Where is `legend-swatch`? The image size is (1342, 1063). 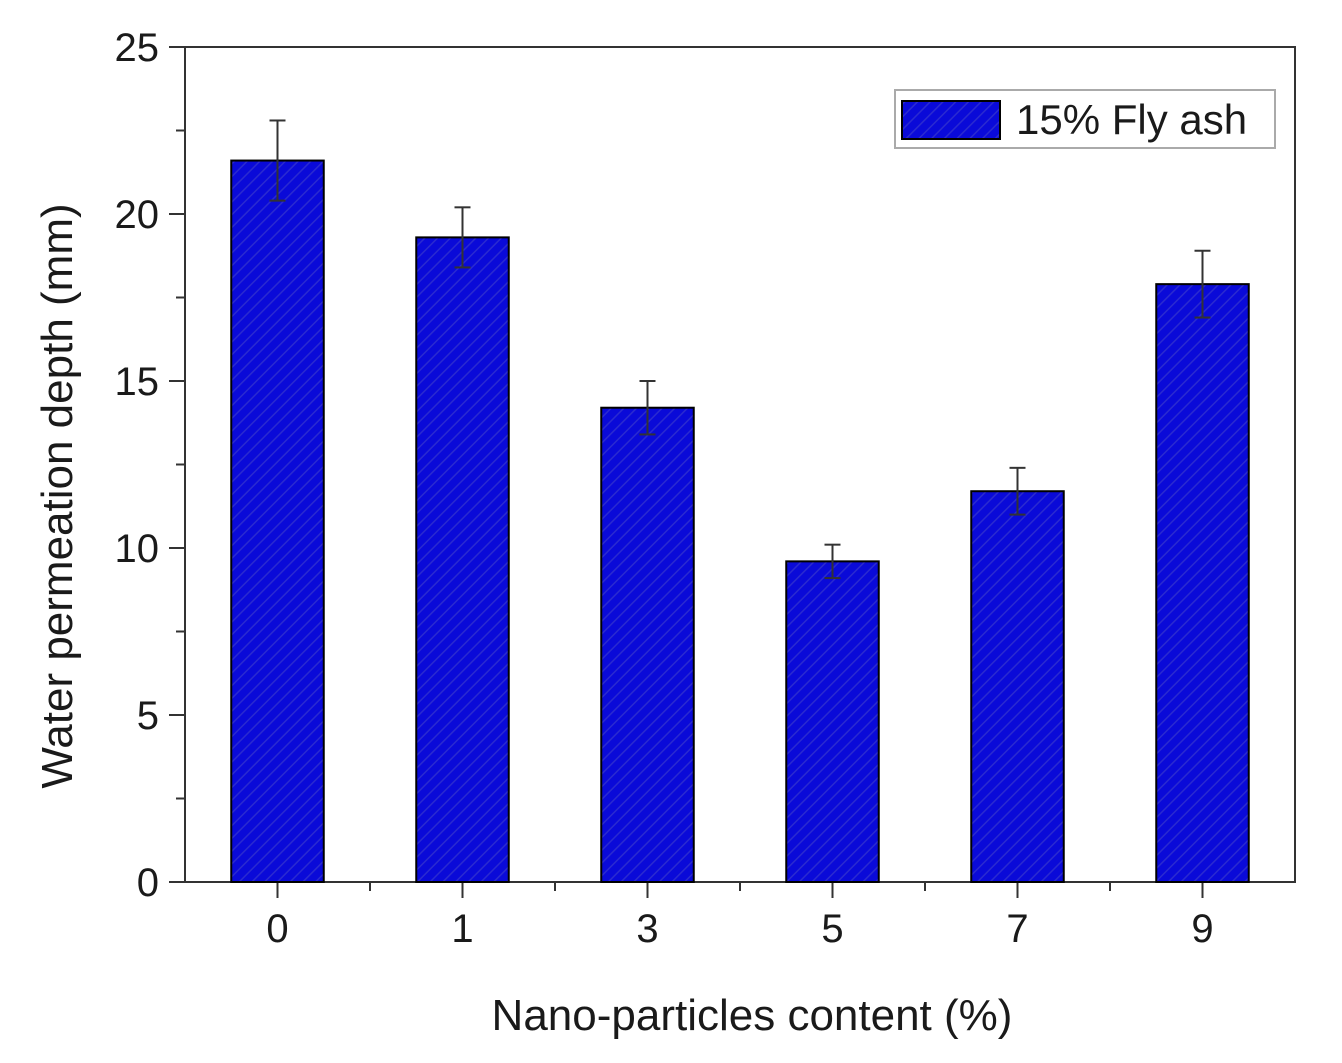 legend-swatch is located at coordinates (951, 120).